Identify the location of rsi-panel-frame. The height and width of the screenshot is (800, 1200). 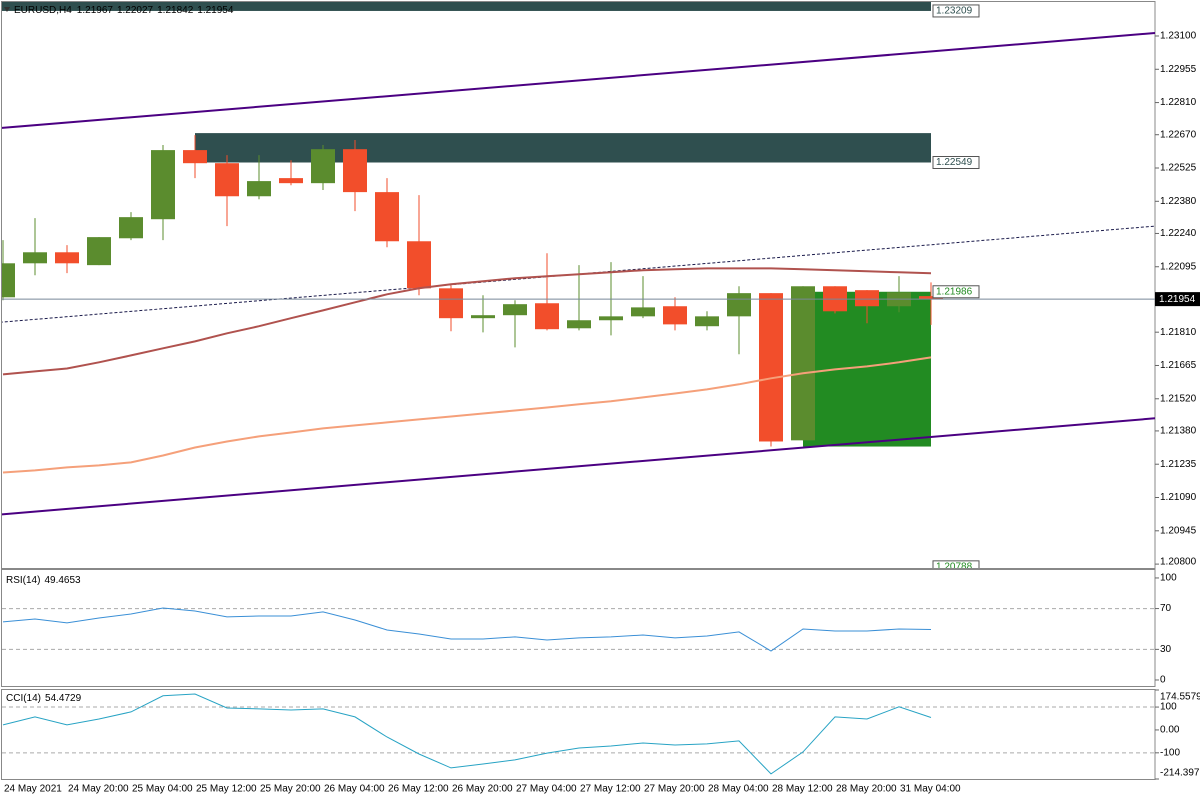
(578, 628).